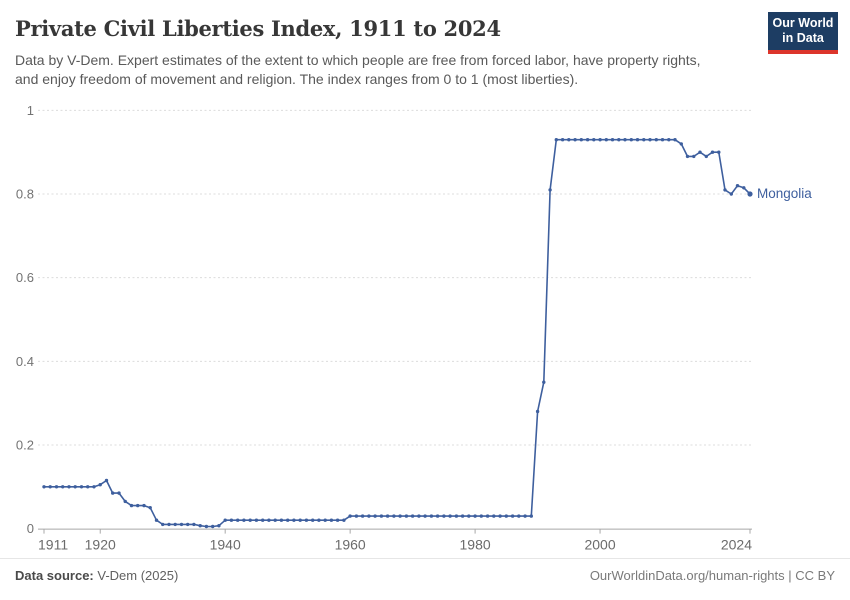 Image resolution: width=850 pixels, height=600 pixels. I want to click on owid-logo-text: Our World in Data, so click(803, 31).